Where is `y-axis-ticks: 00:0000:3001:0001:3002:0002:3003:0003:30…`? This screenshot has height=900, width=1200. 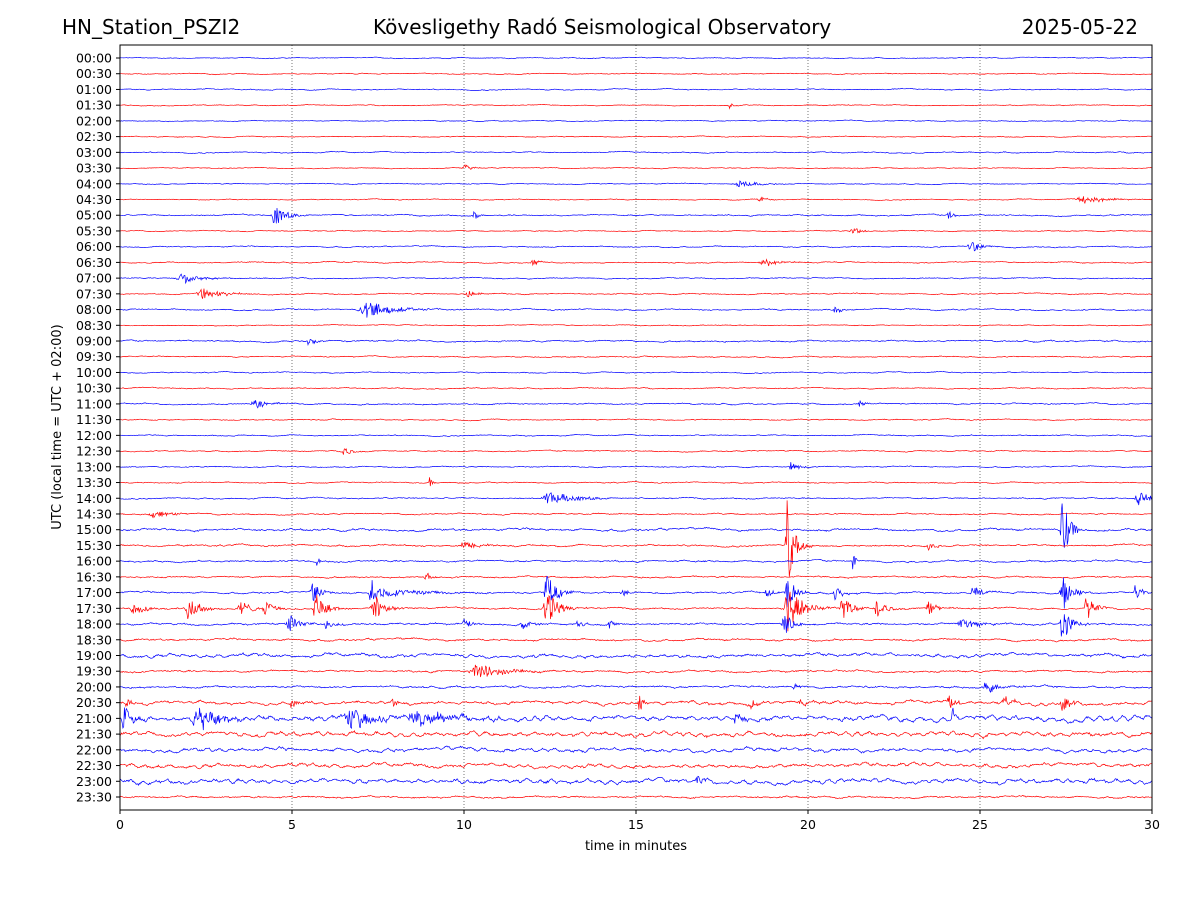 y-axis-ticks: 00:0000:3001:0001:3002:0002:3003:0003:30… is located at coordinates (98, 428).